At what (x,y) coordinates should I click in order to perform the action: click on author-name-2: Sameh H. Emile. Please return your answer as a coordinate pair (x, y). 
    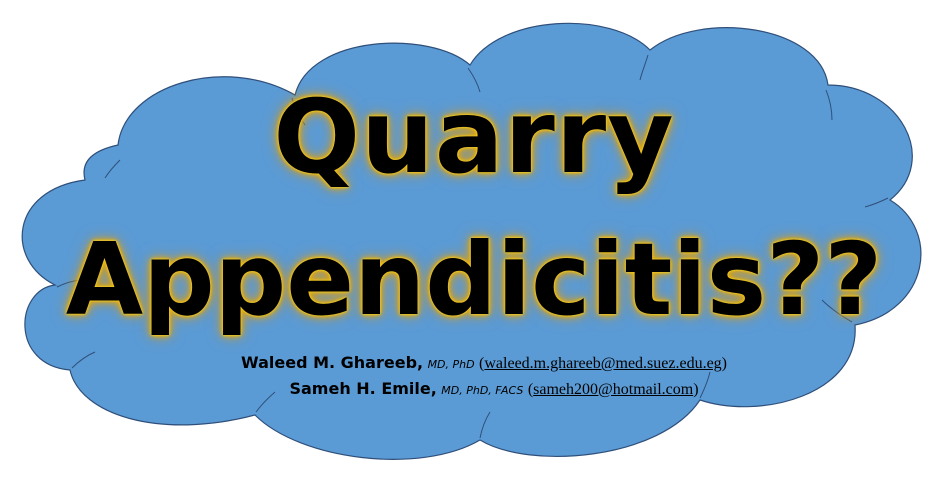
    Looking at the image, I should click on (360, 388).